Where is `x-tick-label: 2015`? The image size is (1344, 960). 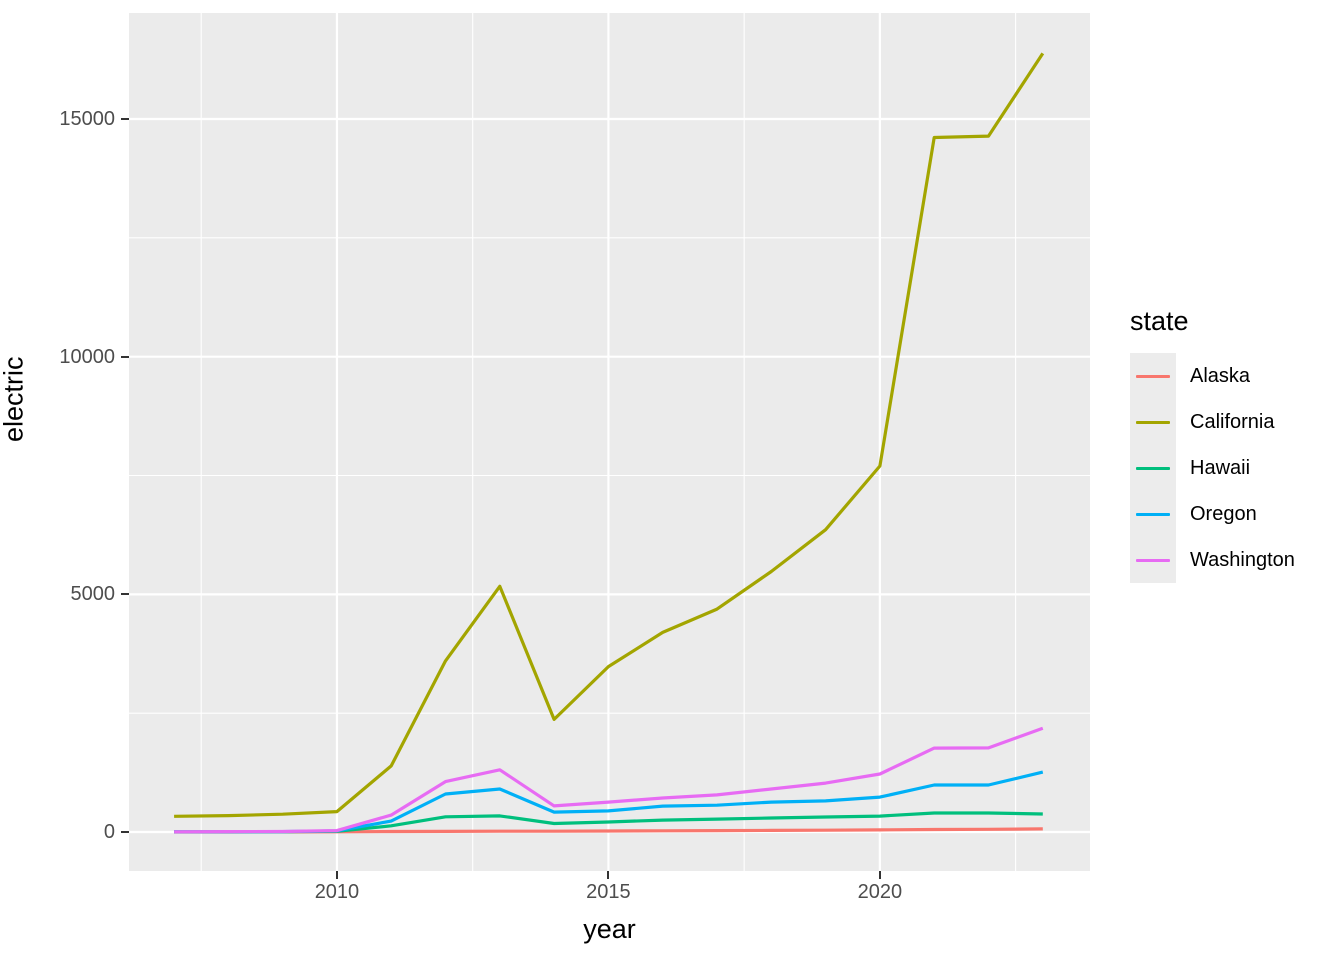 x-tick-label: 2015 is located at coordinates (608, 892).